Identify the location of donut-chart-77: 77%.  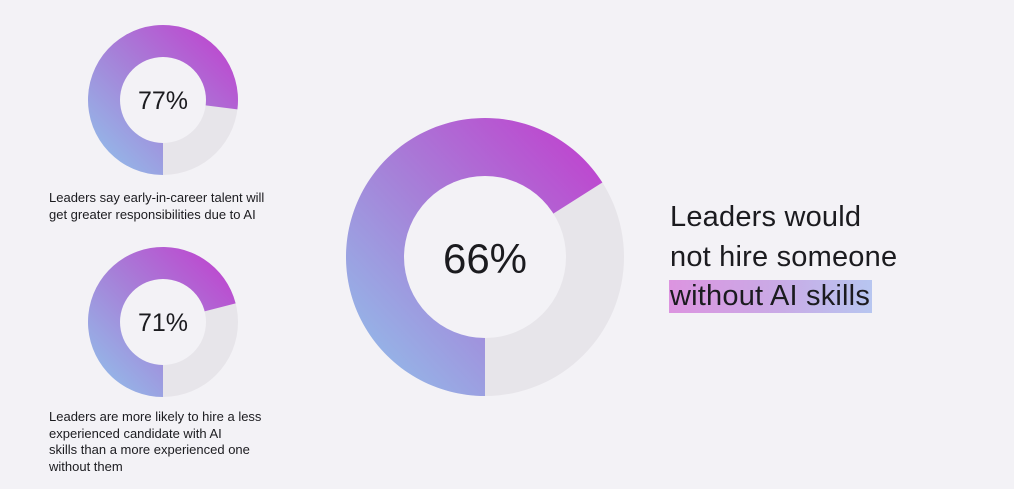
(163, 100).